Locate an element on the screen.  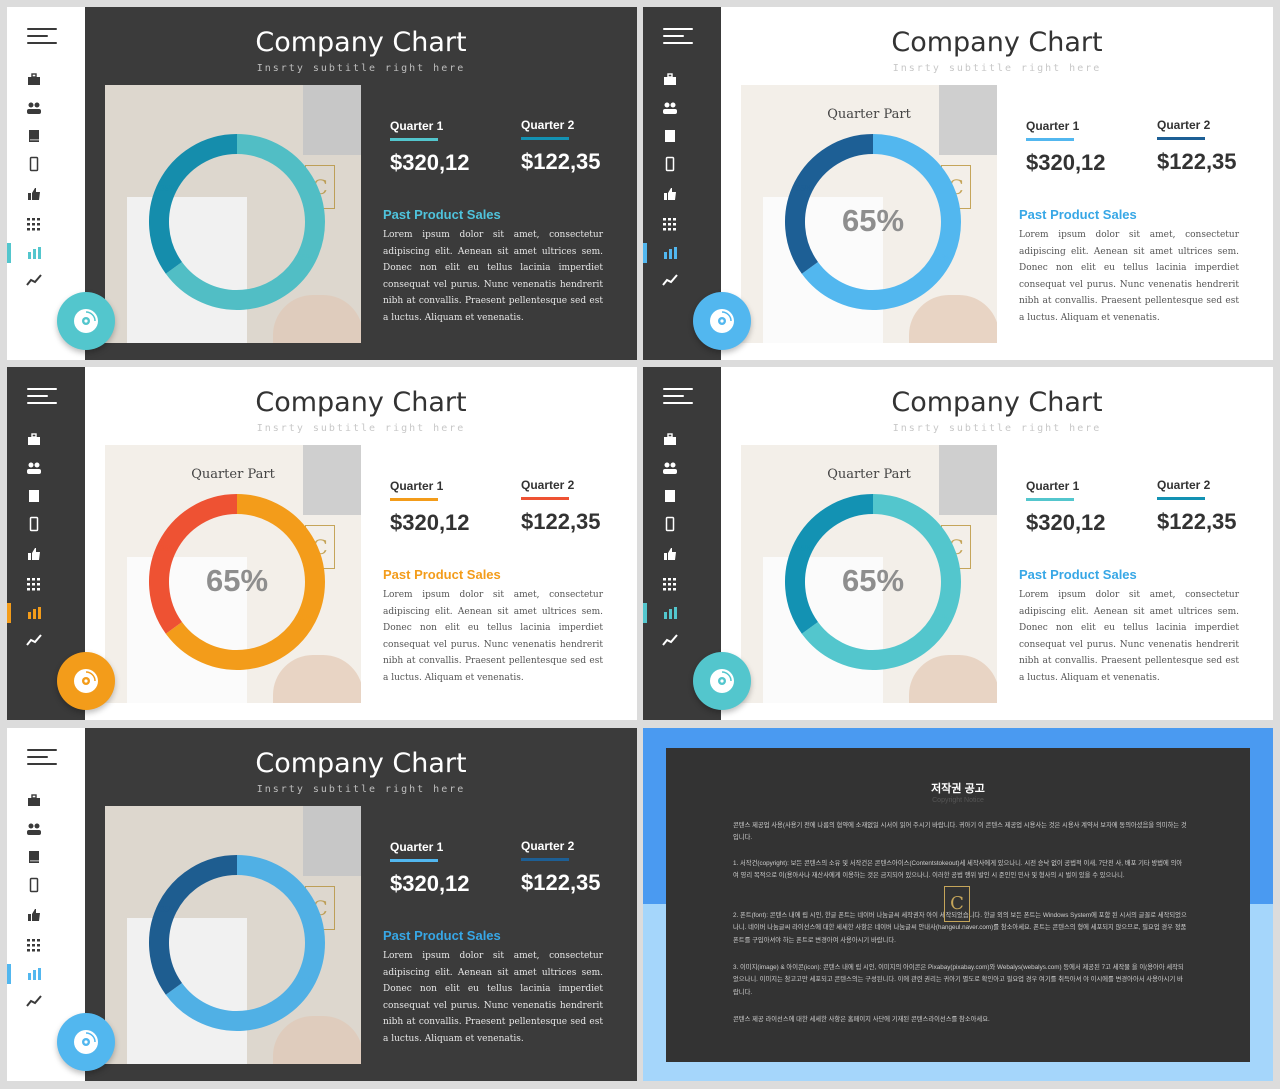
hand-image is located at coordinates (953, 319).